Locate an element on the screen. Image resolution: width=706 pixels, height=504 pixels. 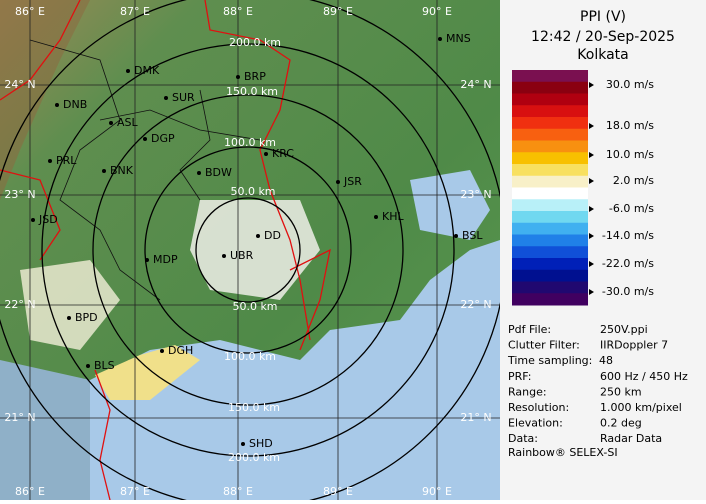
city-label: SUR is located at coordinates (183, 97).